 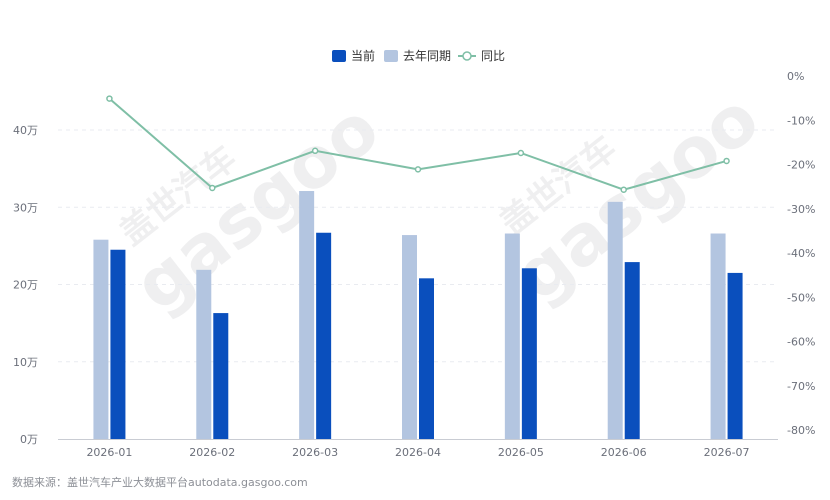 What do you see at coordinates (109, 452) in the screenshot?
I see `x-tick-label: 2026-01` at bounding box center [109, 452].